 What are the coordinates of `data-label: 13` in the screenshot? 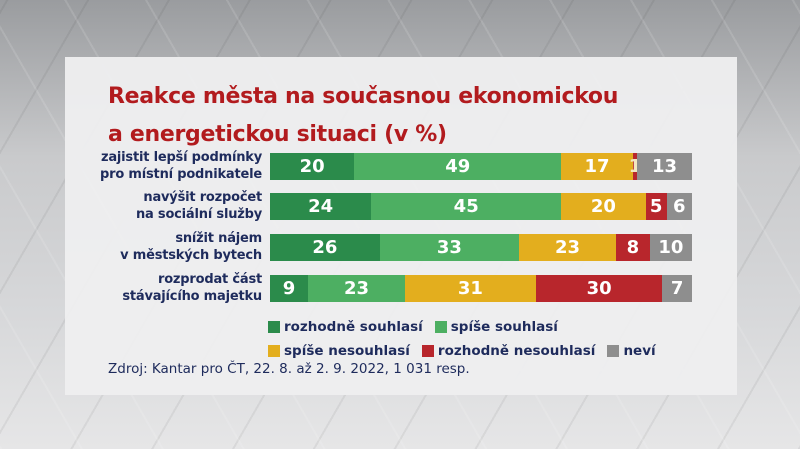 It's located at (665, 166).